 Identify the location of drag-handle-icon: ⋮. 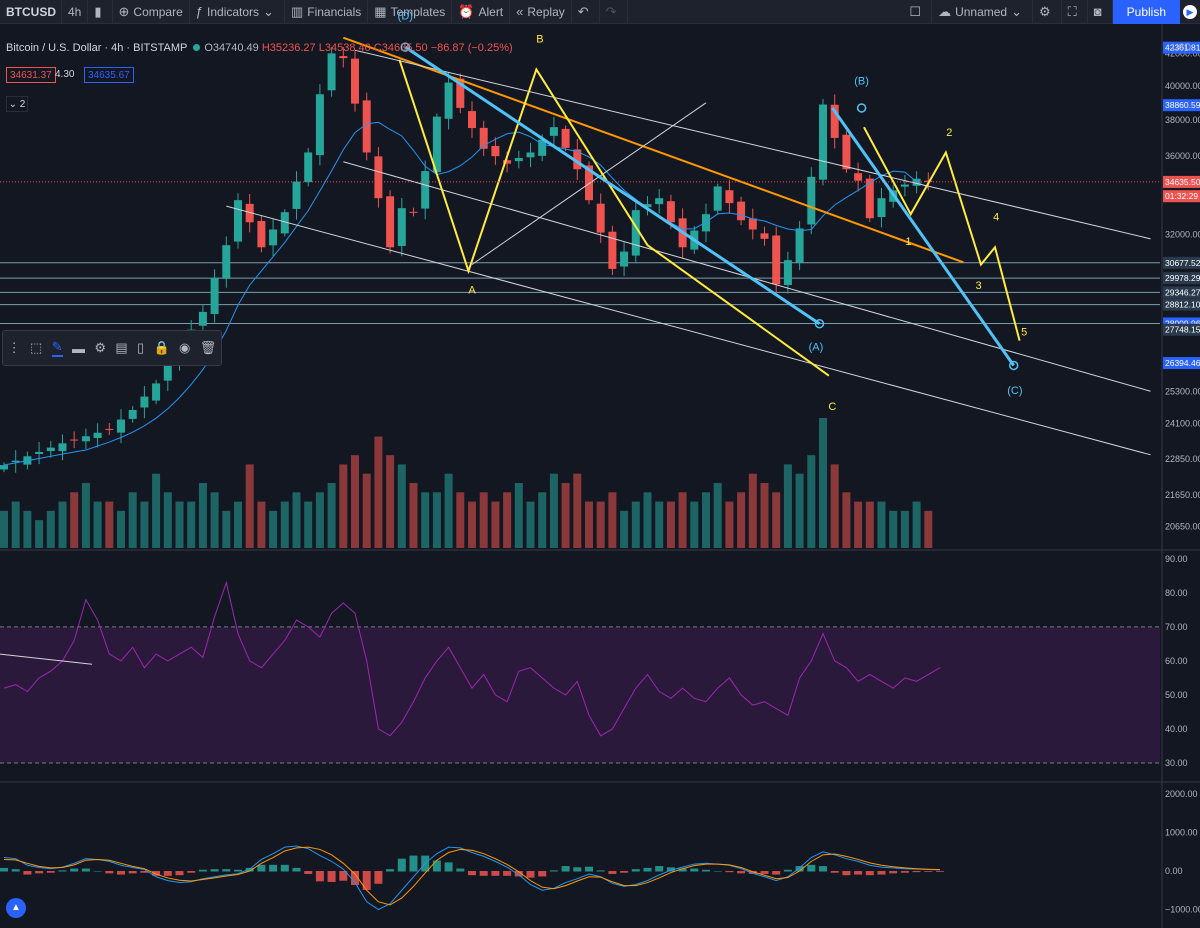
(14, 347).